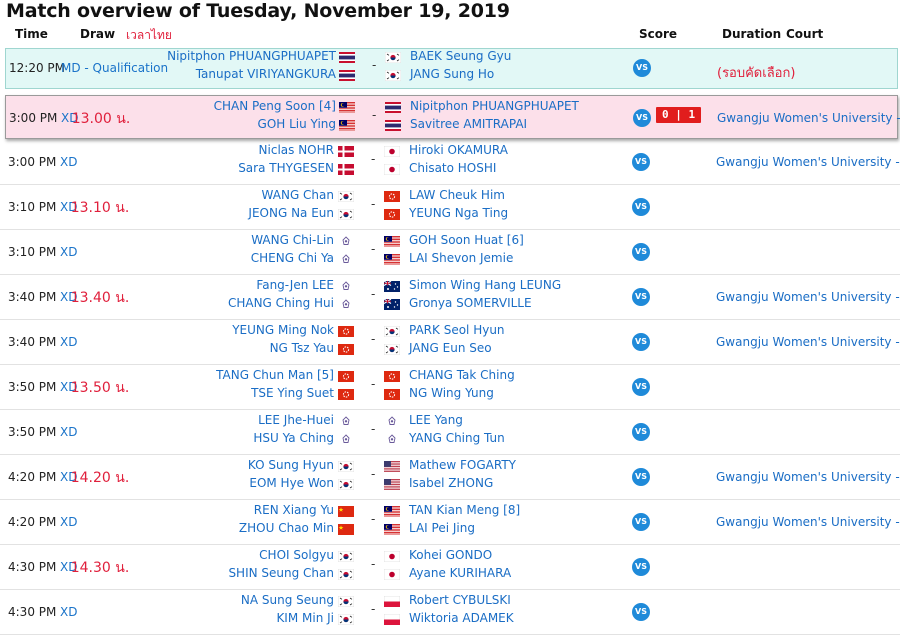 This screenshot has width=900, height=637. I want to click on player-link: YEUNG Ming Nok, so click(283, 330).